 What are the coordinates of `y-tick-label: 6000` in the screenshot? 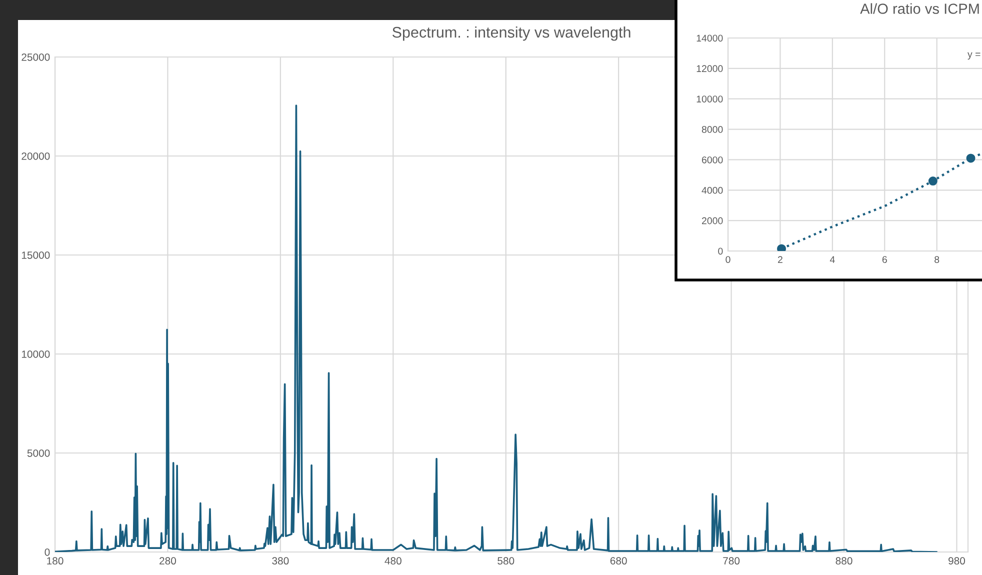 It's located at (712, 160).